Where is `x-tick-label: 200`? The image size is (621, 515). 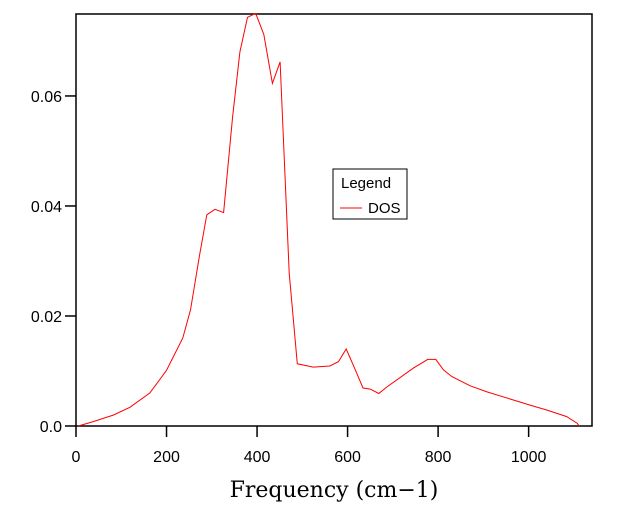 x-tick-label: 200 is located at coordinates (166, 457).